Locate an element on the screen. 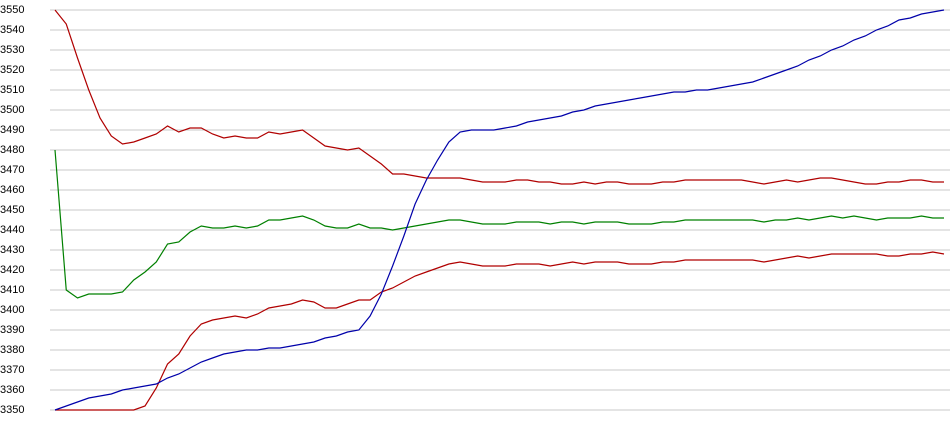 This screenshot has width=950, height=435. y-tick-label: 3540 is located at coordinates (12, 30).